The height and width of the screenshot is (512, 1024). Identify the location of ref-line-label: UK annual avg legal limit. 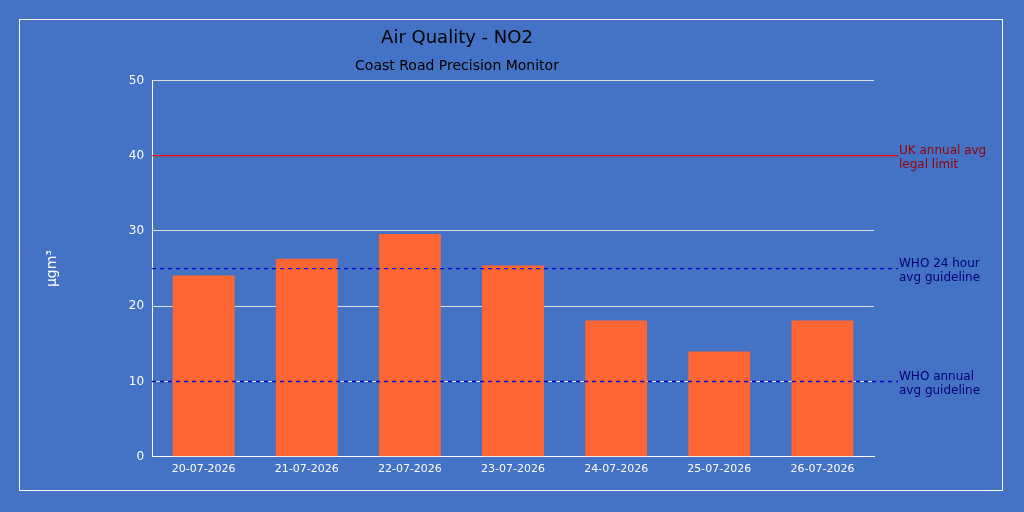
(943, 156).